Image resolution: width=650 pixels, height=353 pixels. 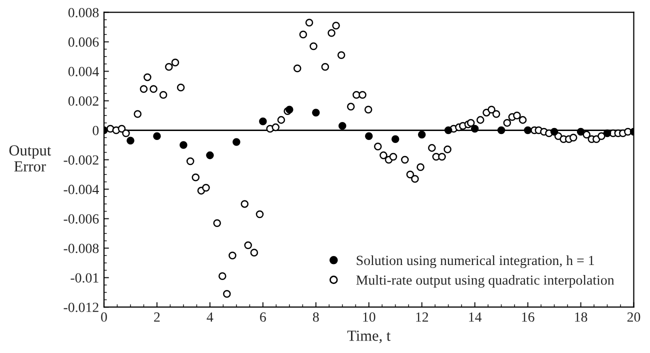 I want to click on y-tick-label: 0.006, so click(x=83, y=42).